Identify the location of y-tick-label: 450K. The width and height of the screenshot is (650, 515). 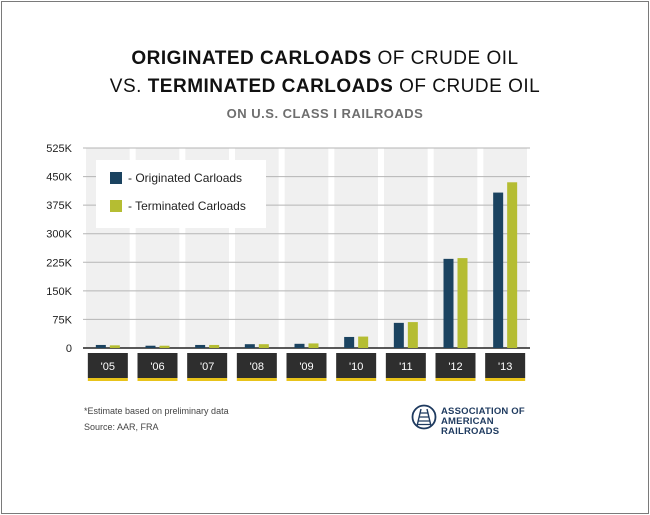
(59, 178).